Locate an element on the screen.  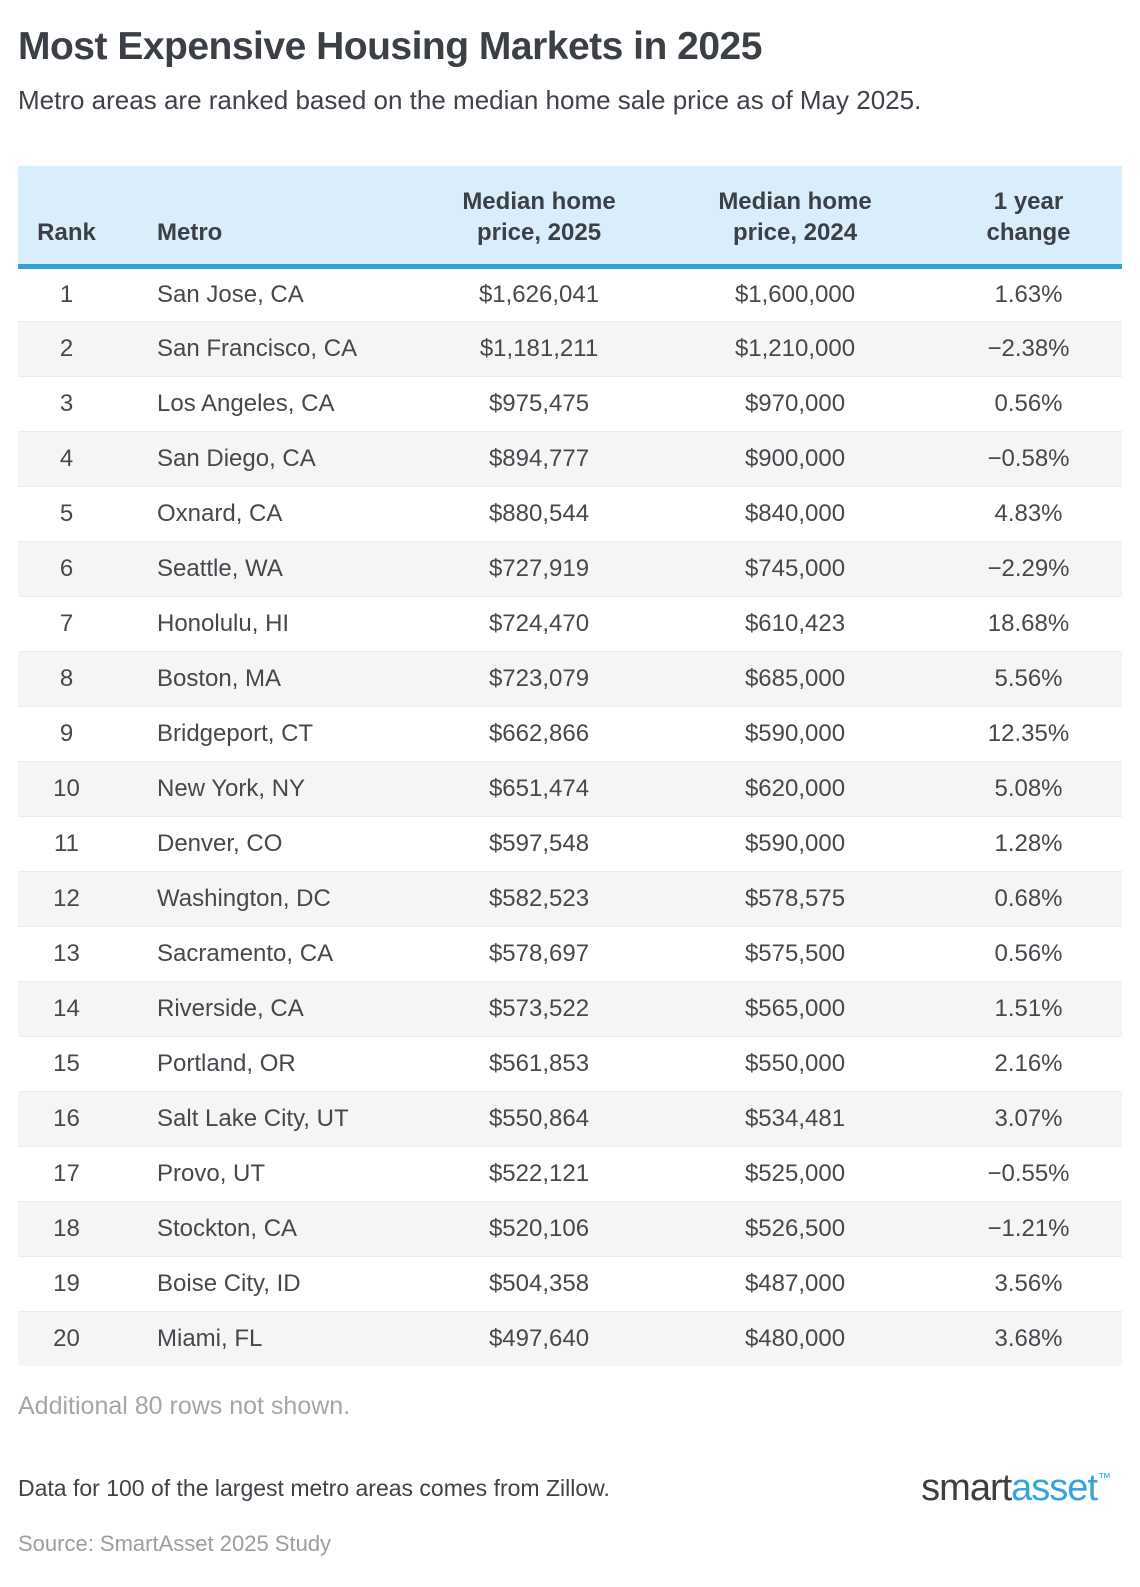
table-row: 6 Seattle, WA $727,919 $745,000 −2.29% is located at coordinates (570, 569).